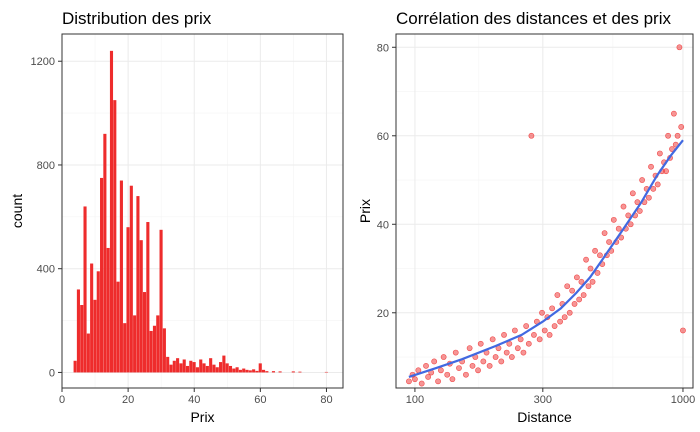 Image resolution: width=700 pixels, height=432 pixels. What do you see at coordinates (383, 48) in the screenshot?
I see `scatter-y-tick-label: 80` at bounding box center [383, 48].